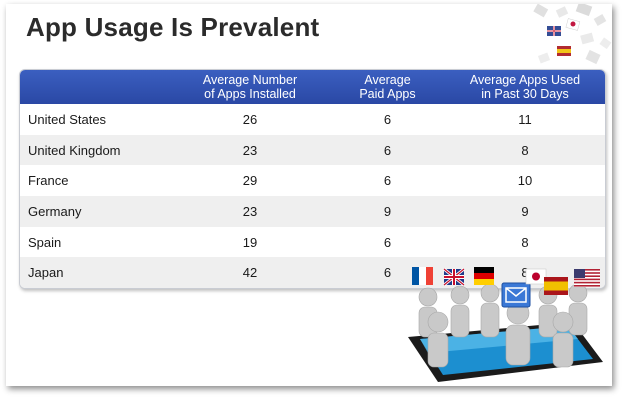 The image size is (626, 402). Describe the element at coordinates (250, 87) in the screenshot. I see `header-installed: Average Number of Apps Installed` at that location.